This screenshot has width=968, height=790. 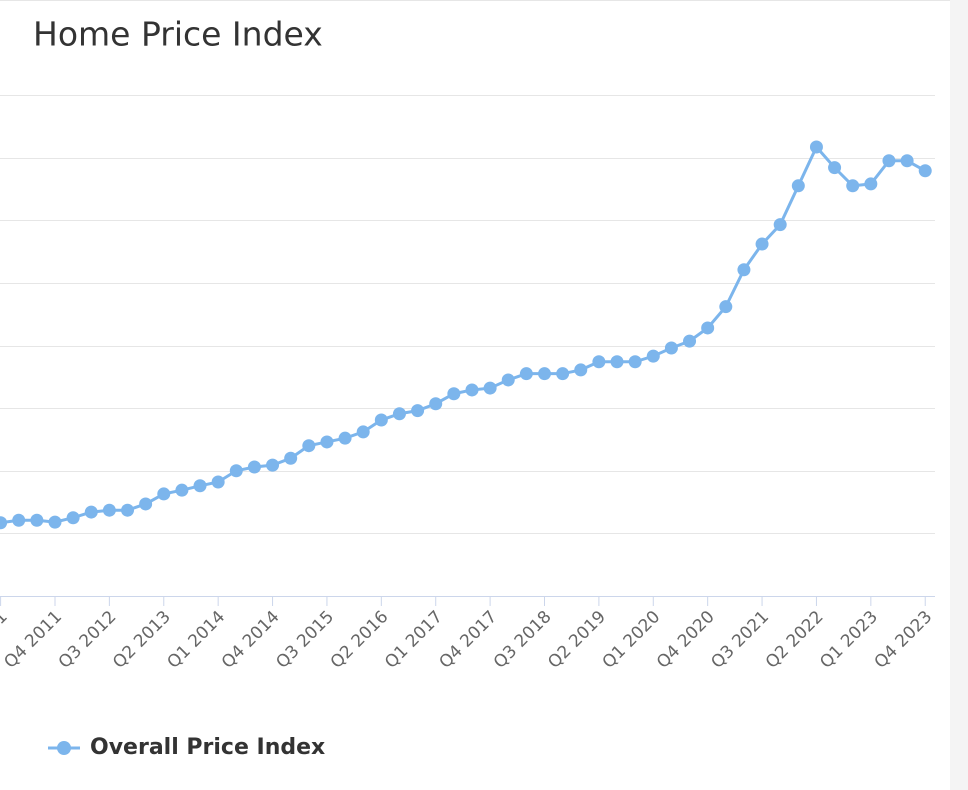 What do you see at coordinates (305, 640) in the screenshot?
I see `x-tick-label: Q3 2015` at bounding box center [305, 640].